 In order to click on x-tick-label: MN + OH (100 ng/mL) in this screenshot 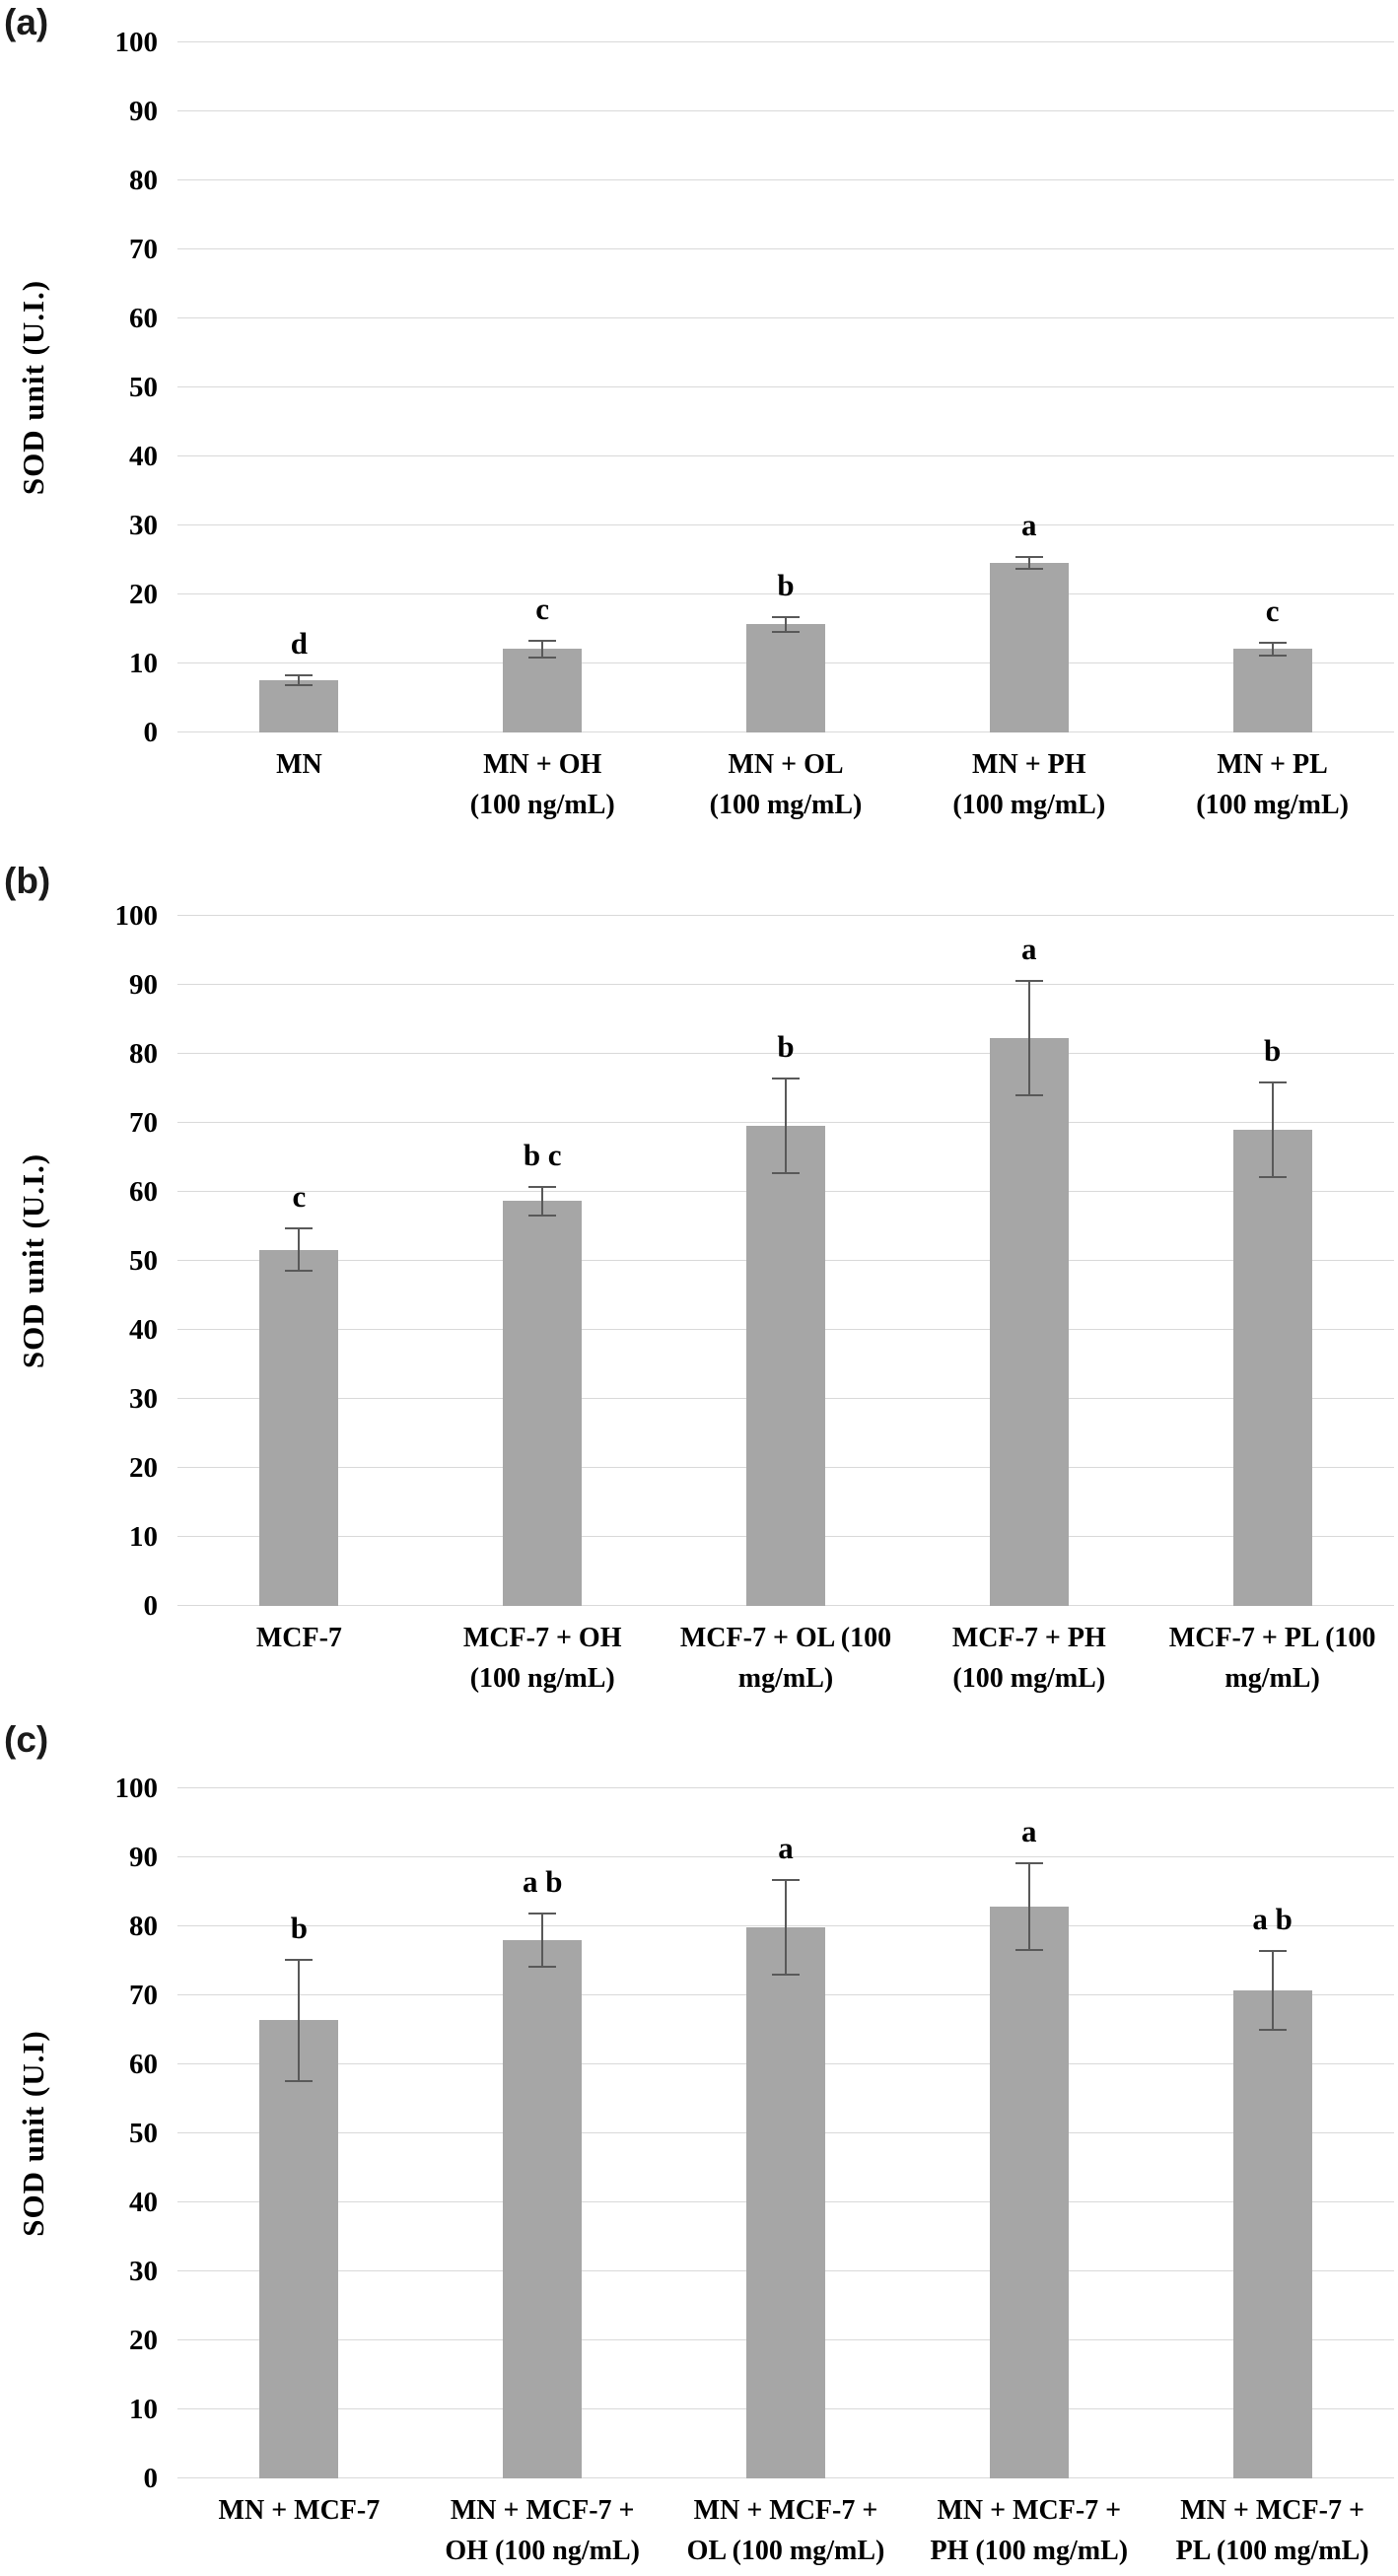, I will do `click(542, 785)`.